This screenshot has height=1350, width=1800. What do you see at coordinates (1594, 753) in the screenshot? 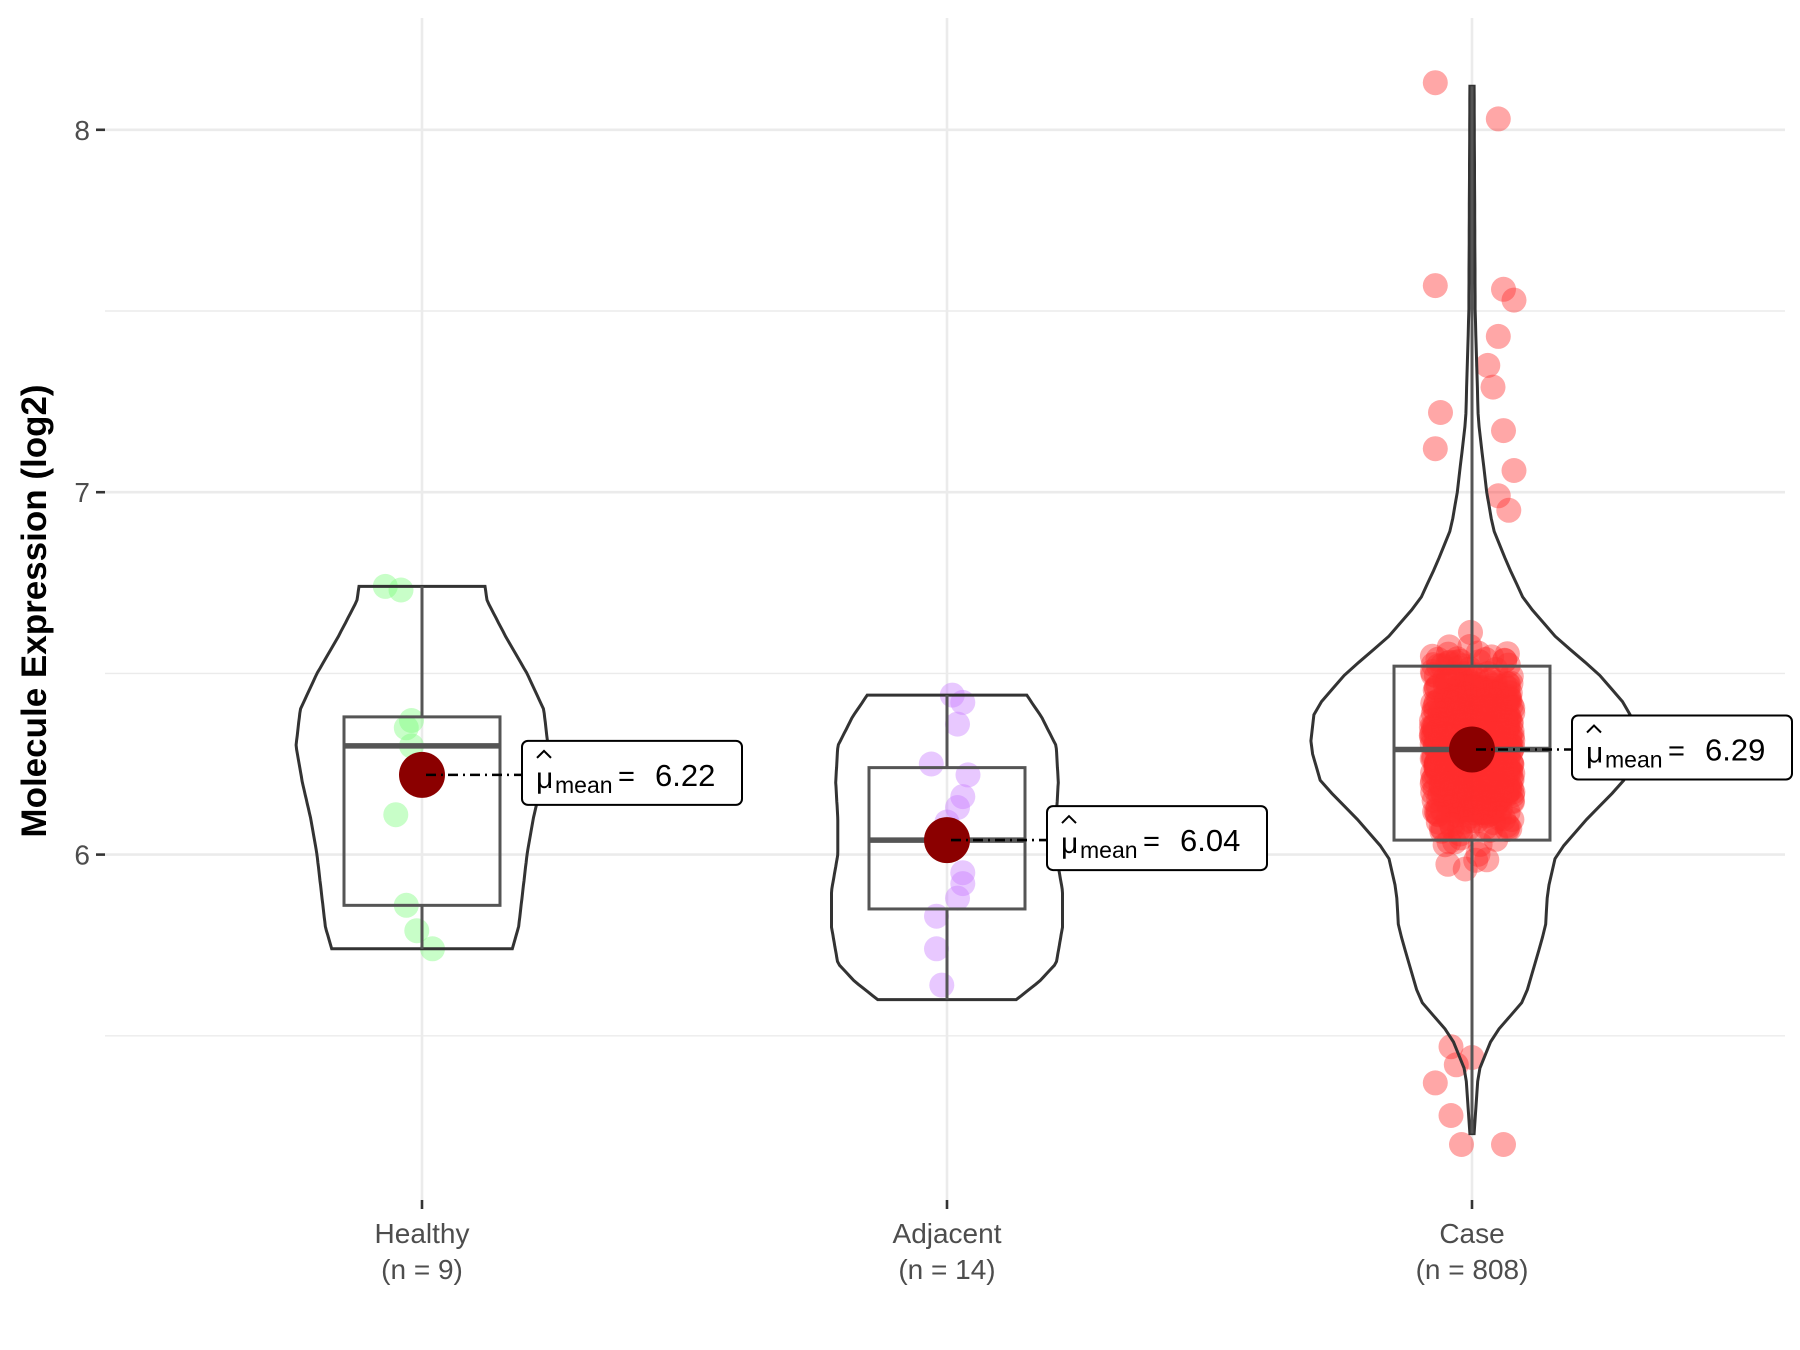
I see `mu-symbol: μ` at bounding box center [1594, 753].